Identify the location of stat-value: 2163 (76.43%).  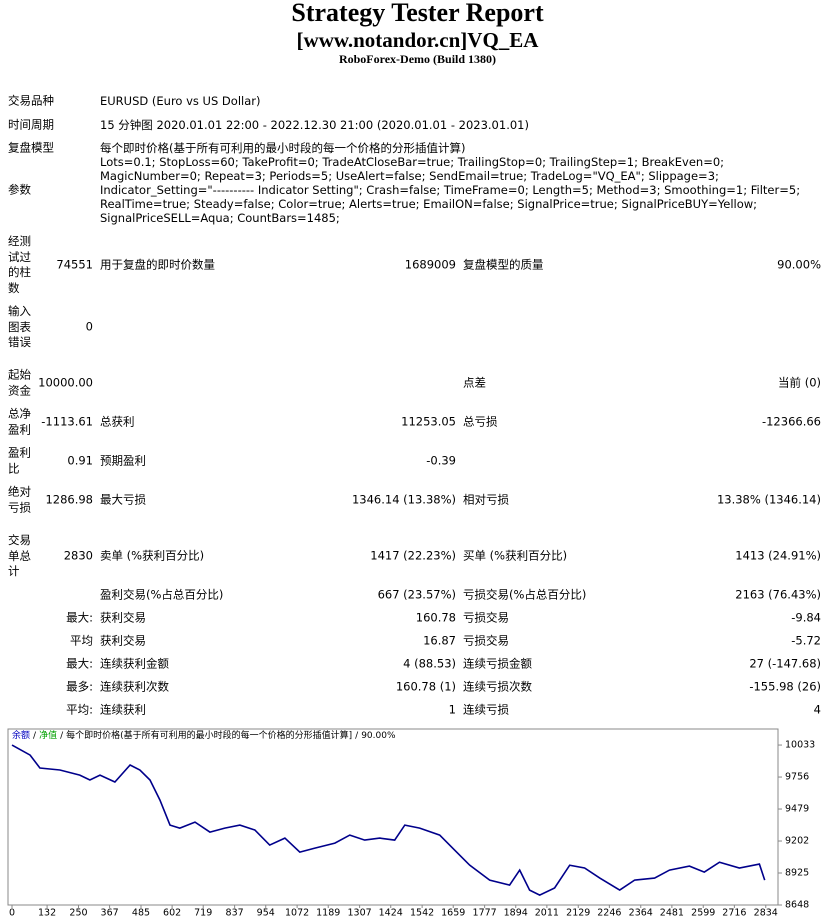
(778, 594).